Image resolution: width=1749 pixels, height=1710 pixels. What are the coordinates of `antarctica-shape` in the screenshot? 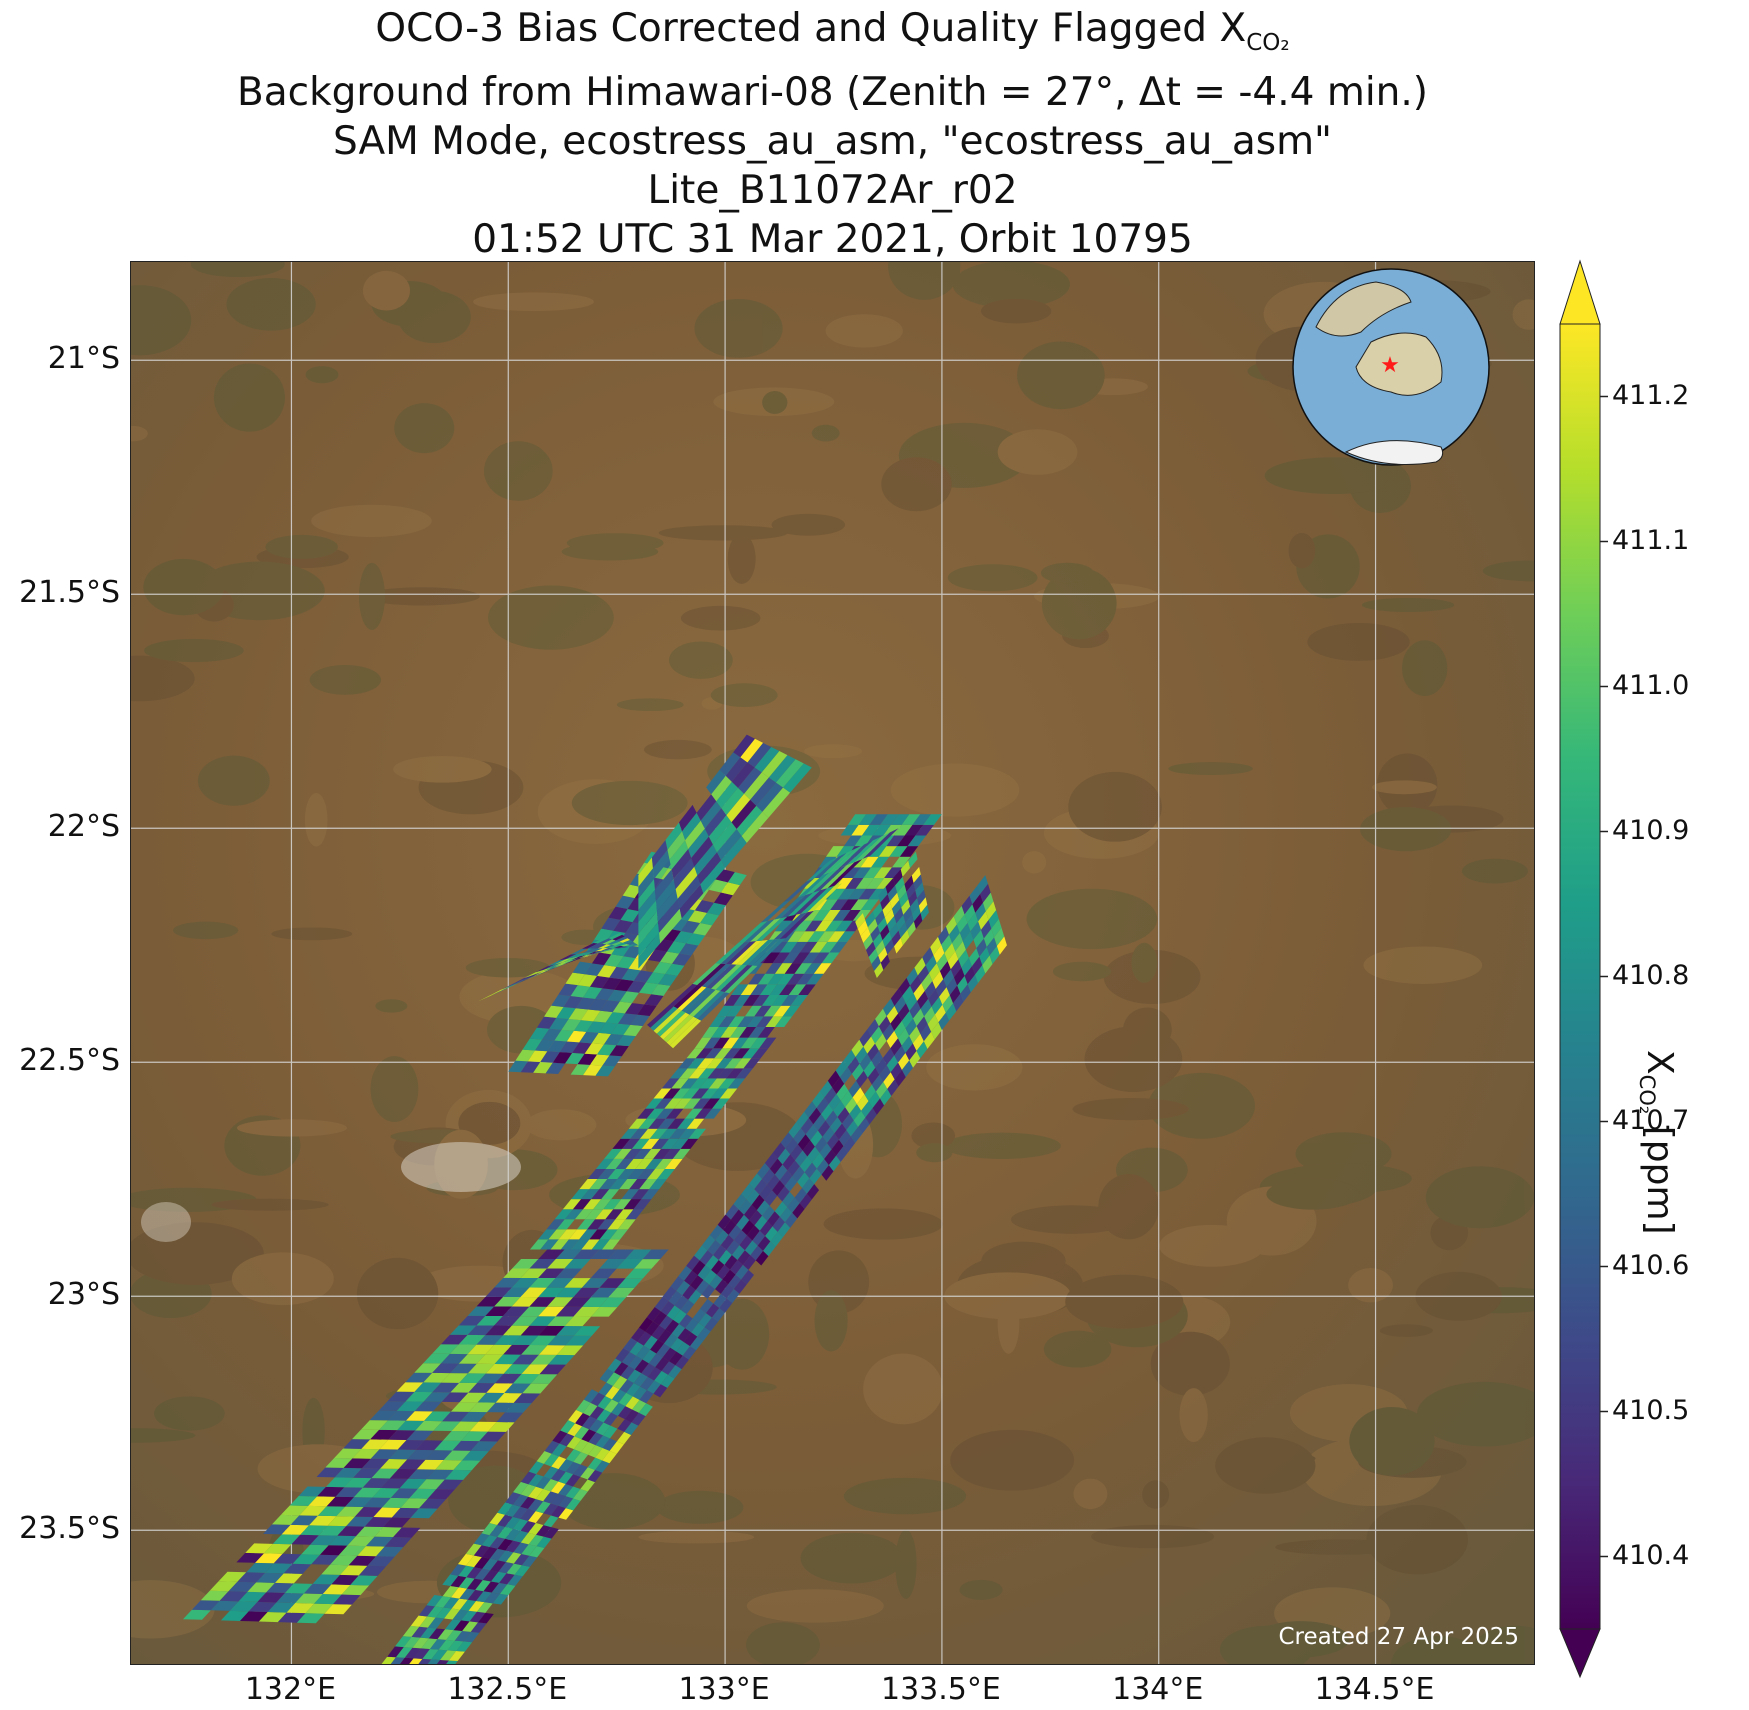 It's located at (1394, 452).